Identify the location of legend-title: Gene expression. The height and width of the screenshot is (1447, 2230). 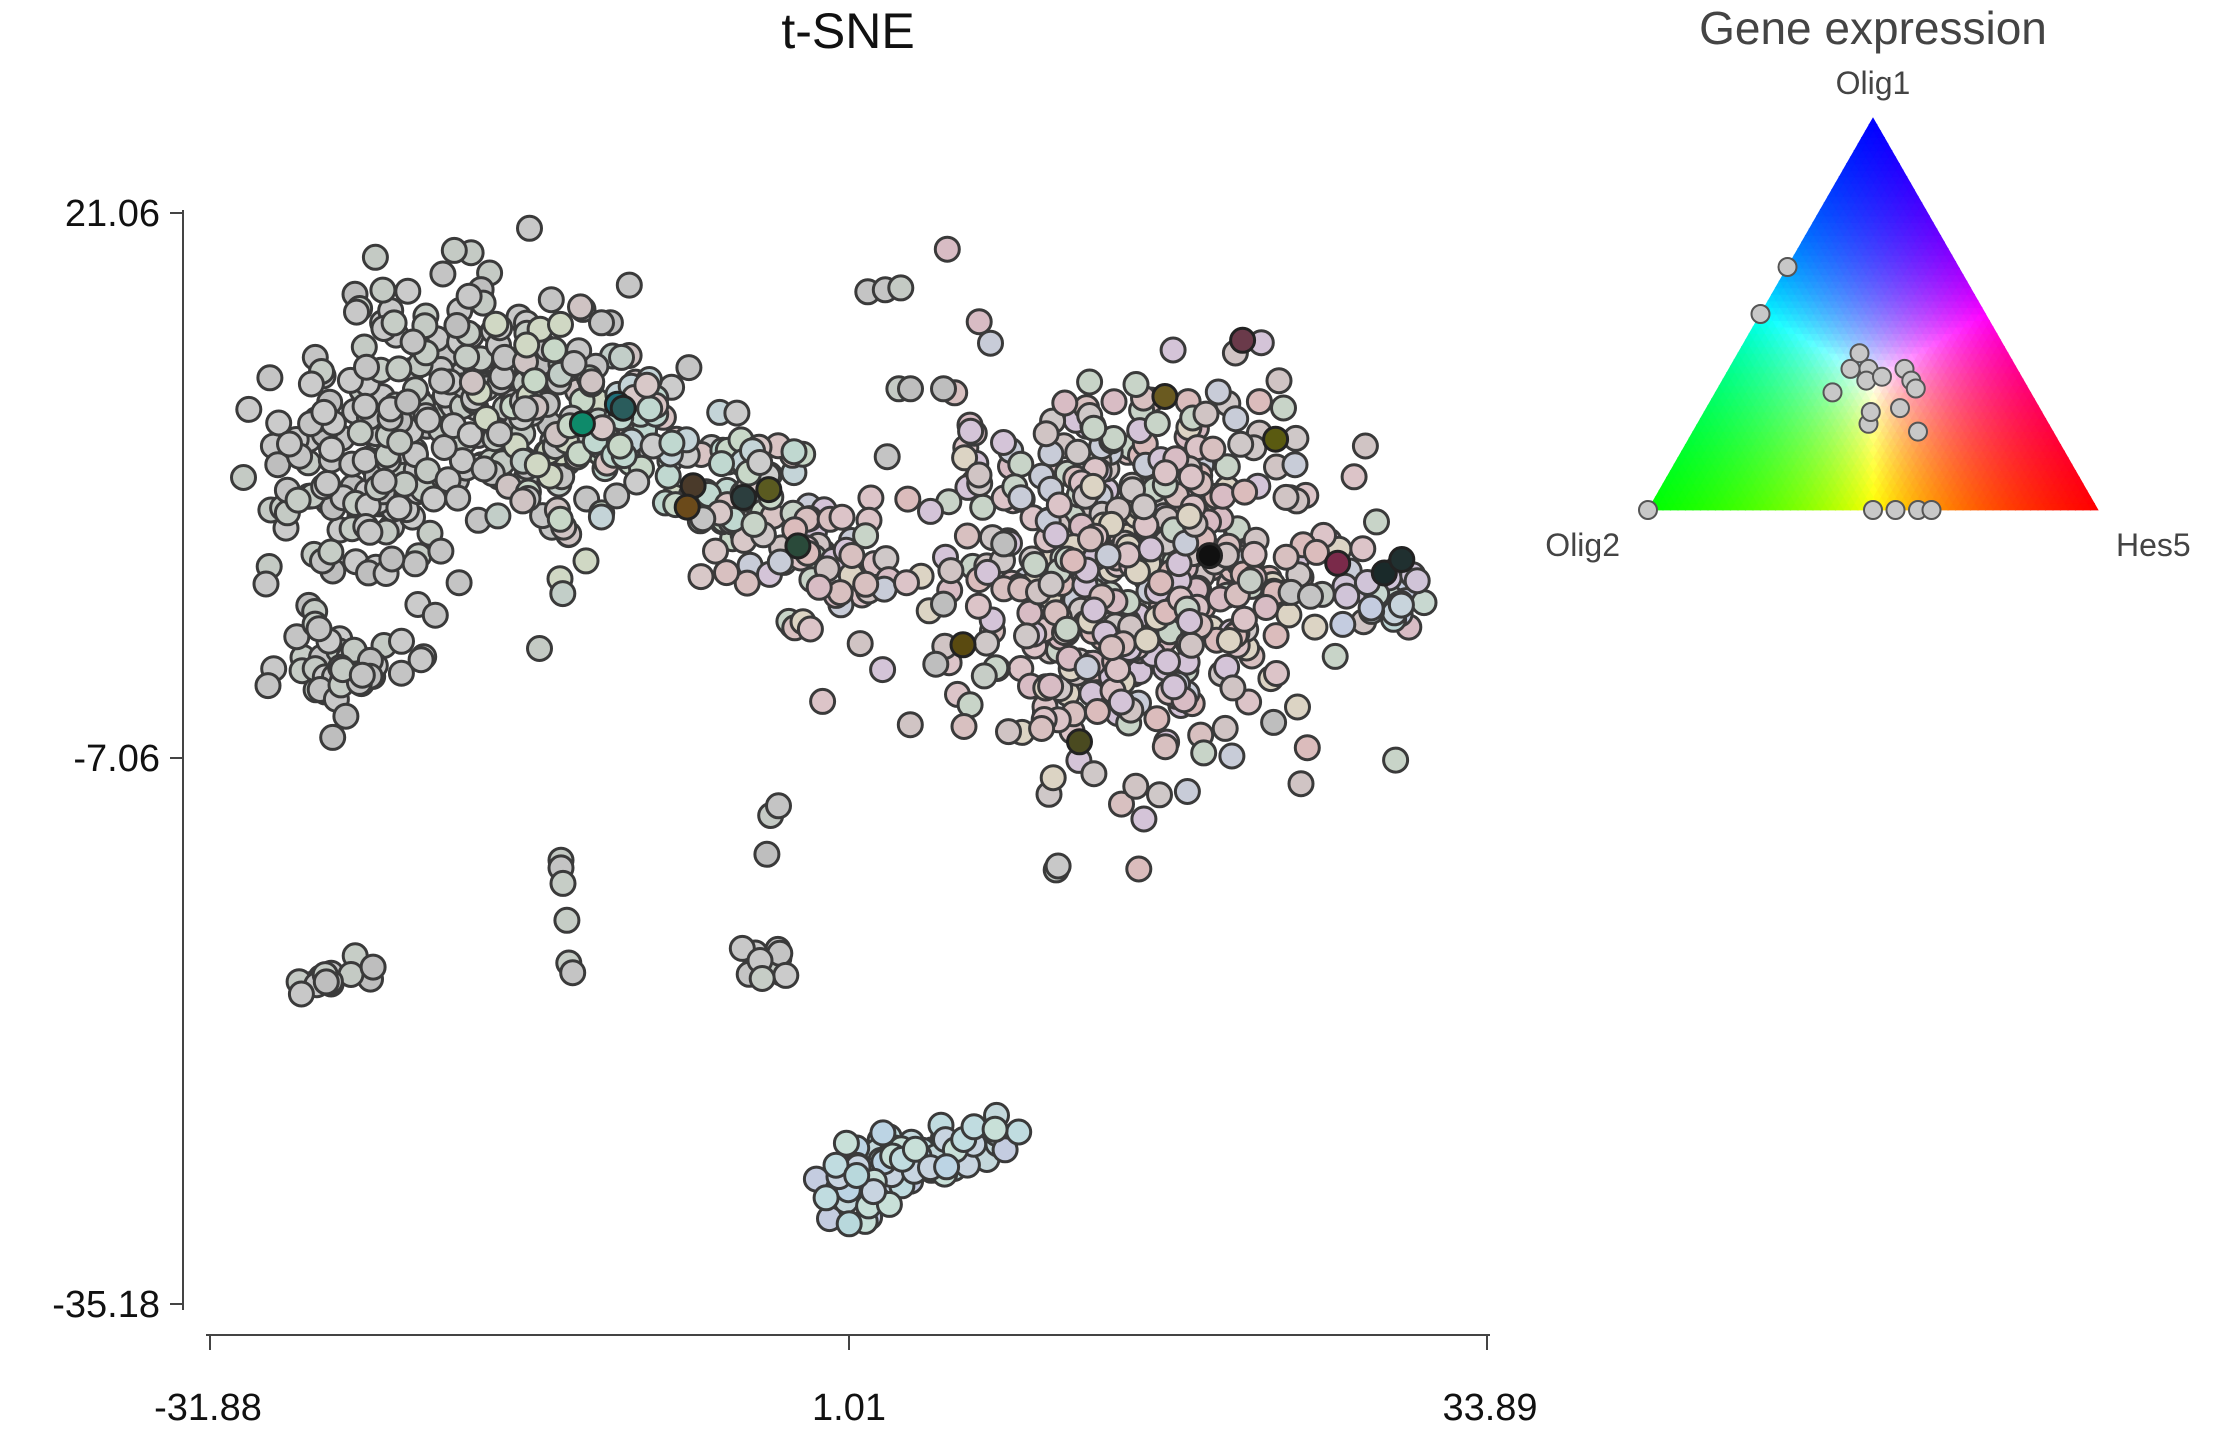
(1873, 28).